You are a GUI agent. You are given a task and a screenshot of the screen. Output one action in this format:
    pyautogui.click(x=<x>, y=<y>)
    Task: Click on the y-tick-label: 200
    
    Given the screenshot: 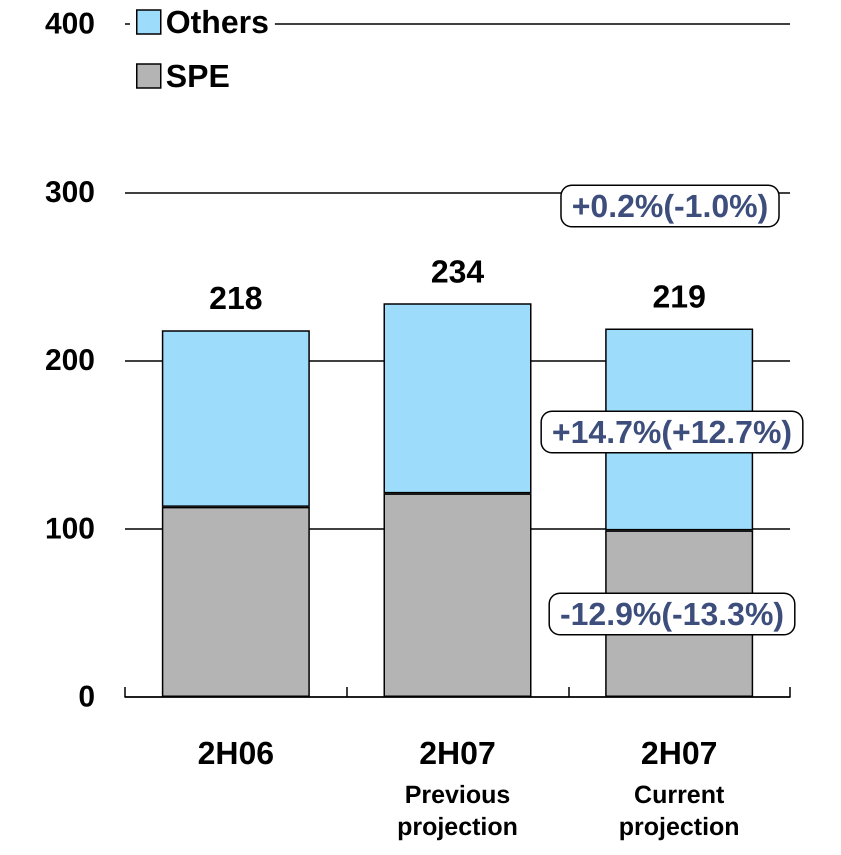 What is the action you would take?
    pyautogui.click(x=69, y=360)
    